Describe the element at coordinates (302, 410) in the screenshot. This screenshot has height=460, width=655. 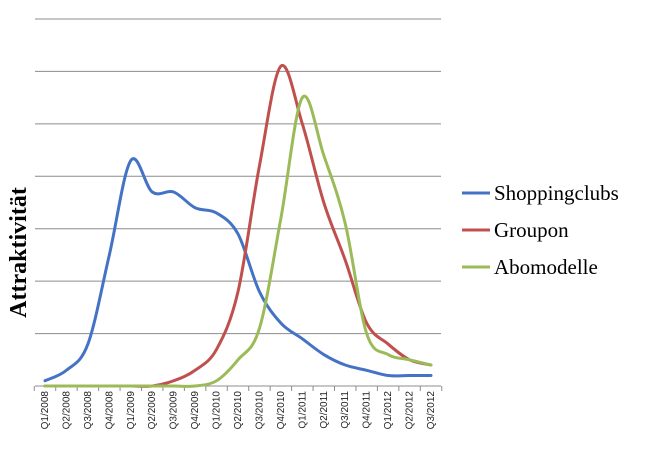
I see `x-tick-label: Q1/2011` at that location.